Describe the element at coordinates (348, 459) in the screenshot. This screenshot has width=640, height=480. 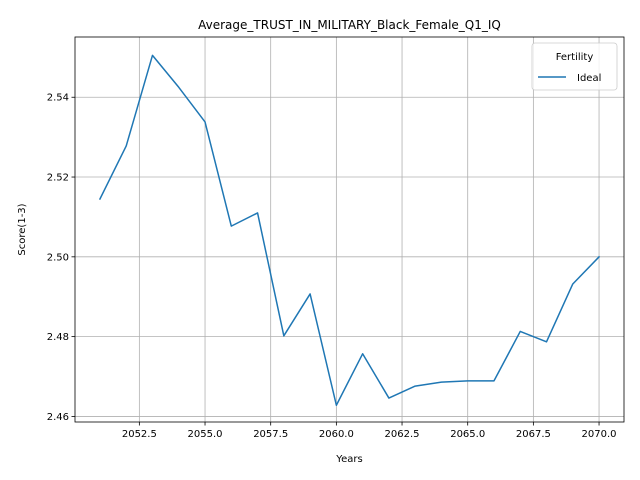
I see `x-axis-label: Years` at that location.